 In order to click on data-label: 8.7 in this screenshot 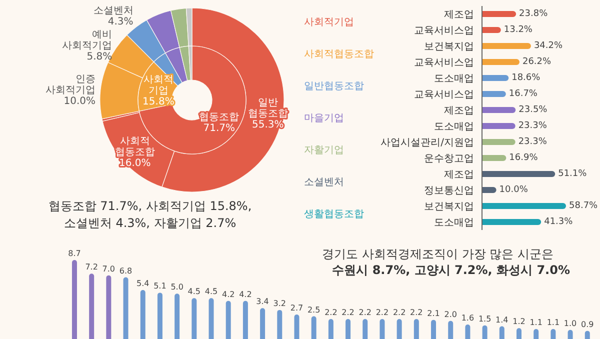, I will do `click(74, 253)`.